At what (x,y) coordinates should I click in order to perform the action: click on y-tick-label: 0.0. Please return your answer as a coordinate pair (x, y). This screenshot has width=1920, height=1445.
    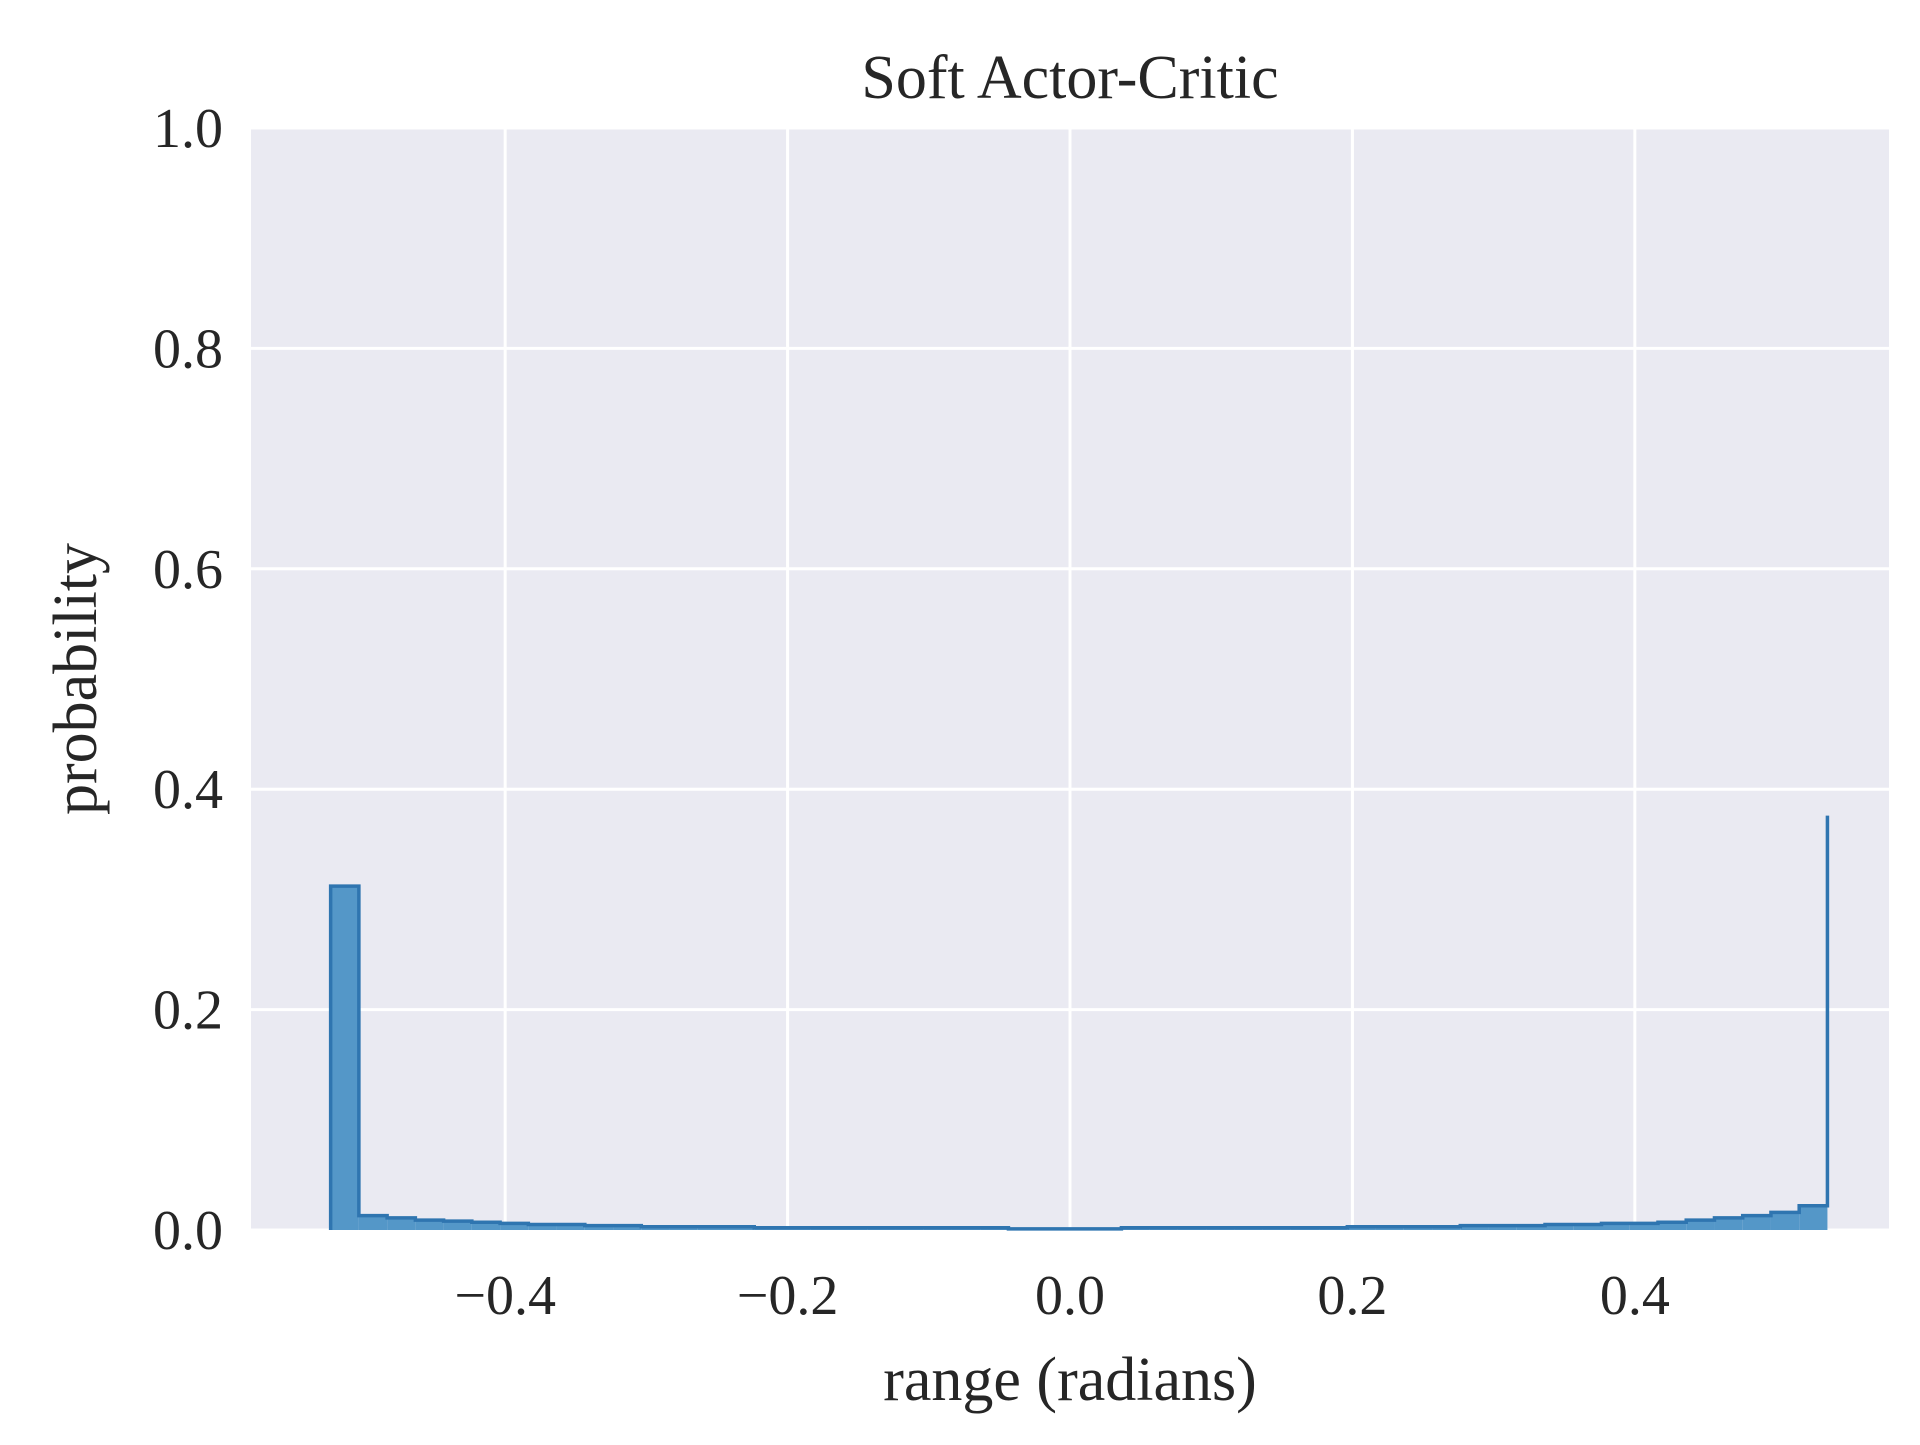
    Looking at the image, I should click on (188, 1231).